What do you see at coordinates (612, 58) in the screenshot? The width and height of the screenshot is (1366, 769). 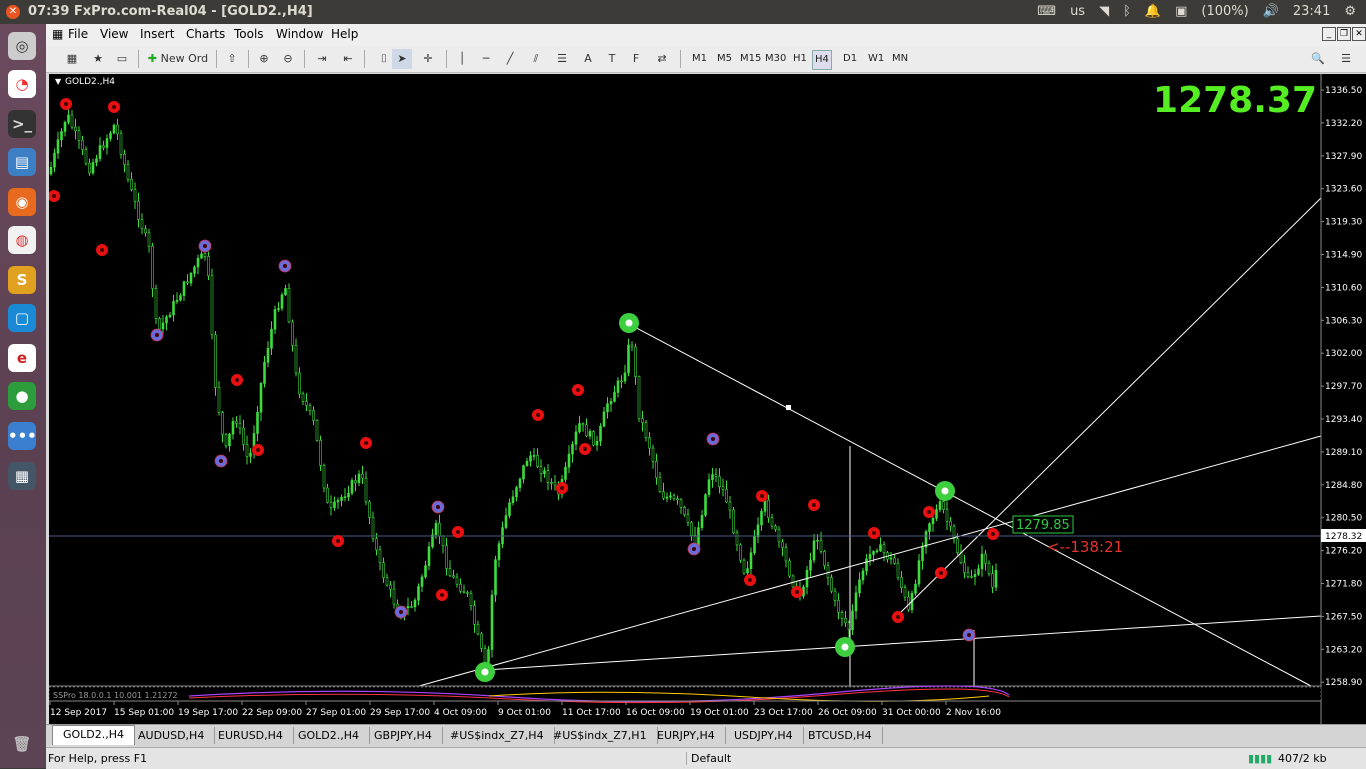 I see `text-label-icon: T` at bounding box center [612, 58].